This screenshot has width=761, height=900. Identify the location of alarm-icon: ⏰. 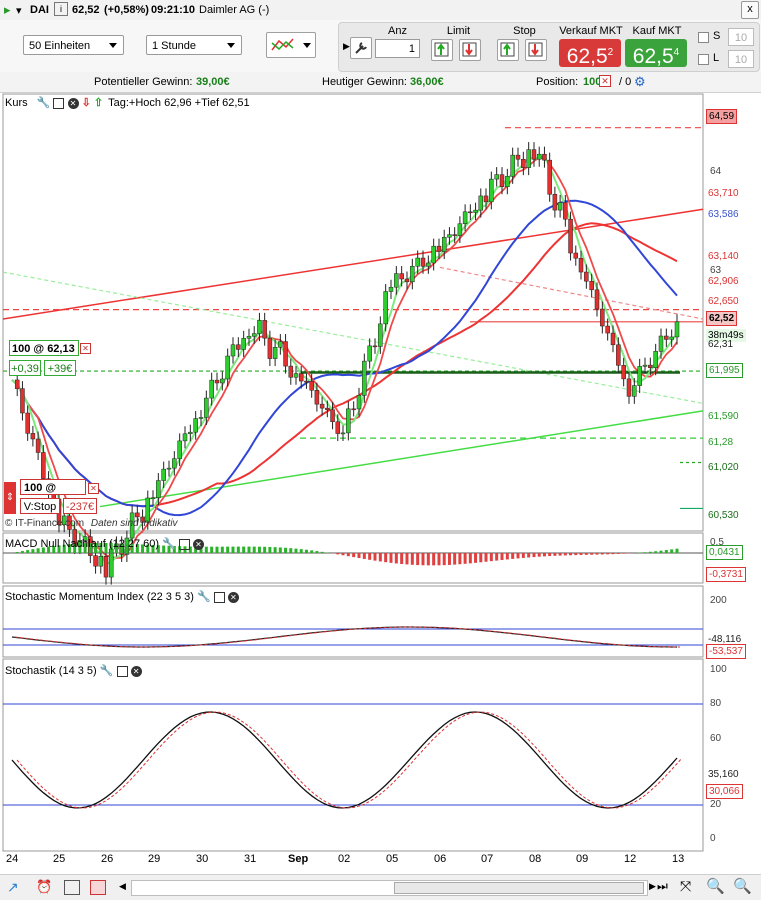
(44, 887).